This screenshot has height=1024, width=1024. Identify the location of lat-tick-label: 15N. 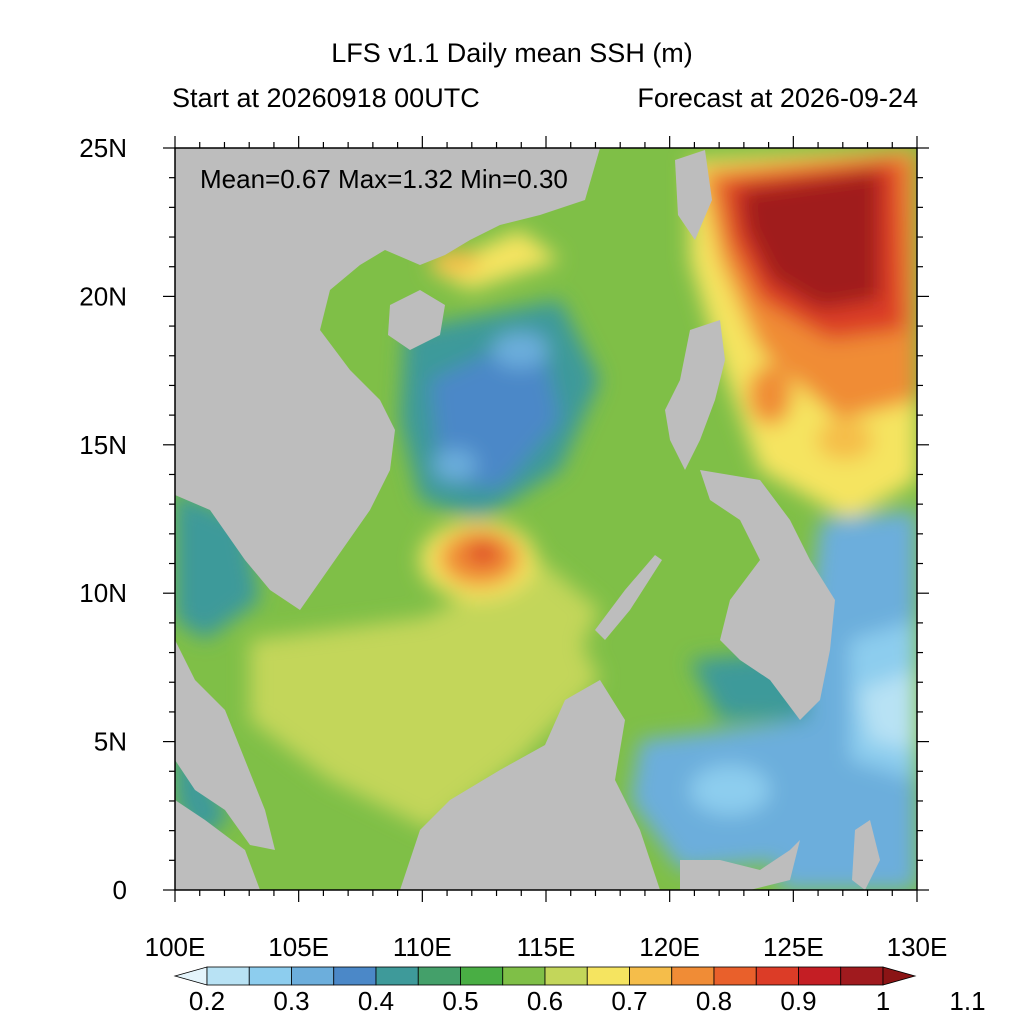
(103, 445).